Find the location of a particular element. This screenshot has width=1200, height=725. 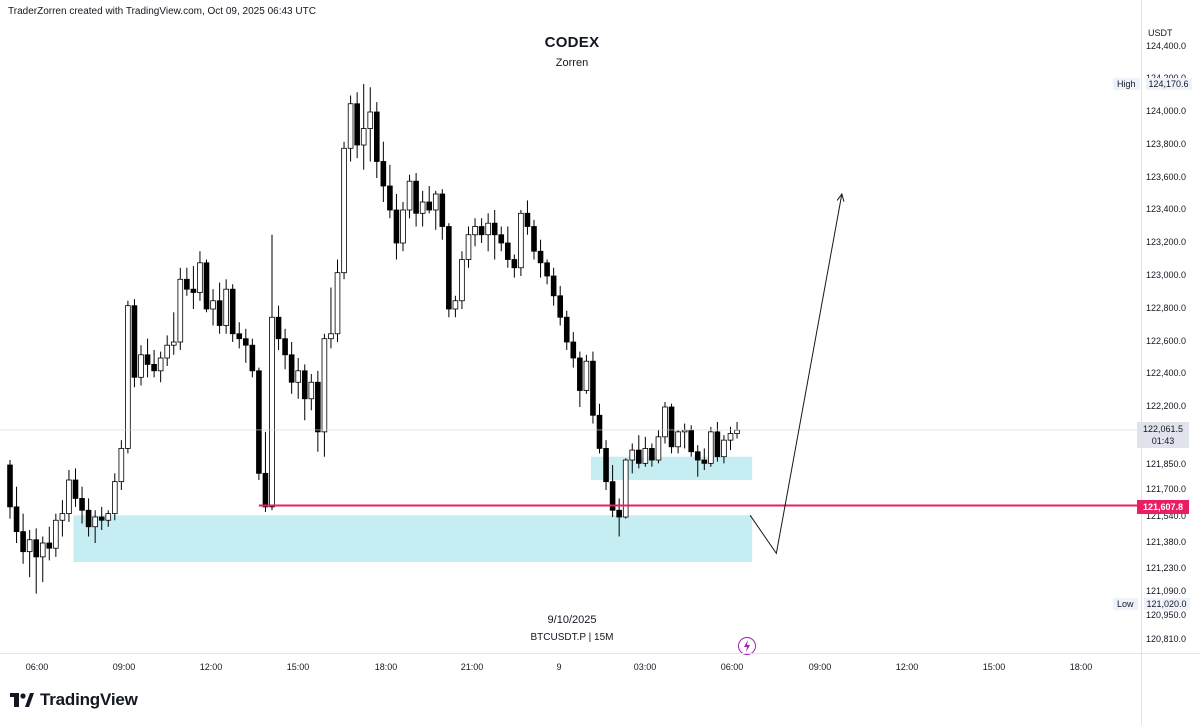

high-marker: High 124,170.6 is located at coordinates (1152, 84).